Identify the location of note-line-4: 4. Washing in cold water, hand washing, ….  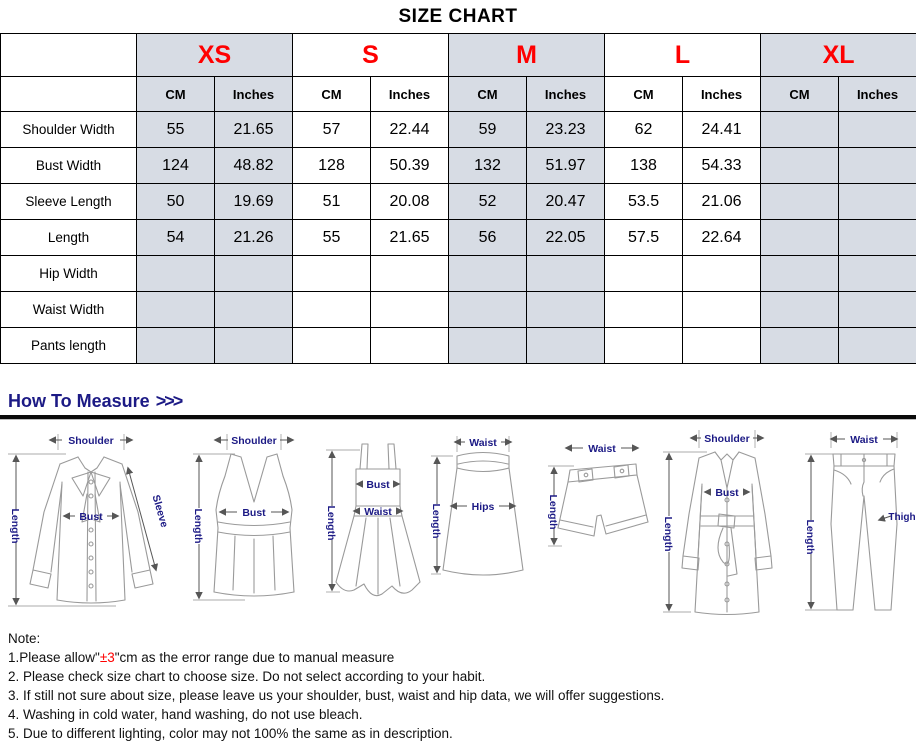
(185, 714).